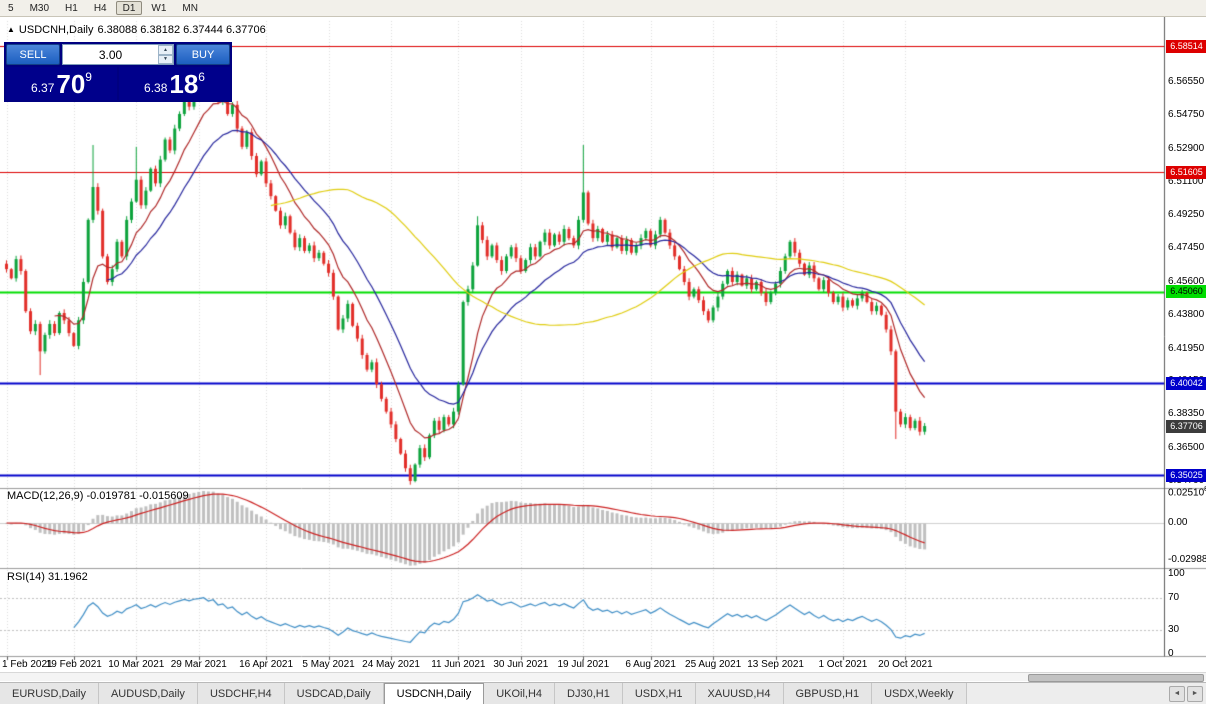 The height and width of the screenshot is (704, 1206). Describe the element at coordinates (1186, 314) in the screenshot. I see `price-scale-tick: 6.43800` at that location.